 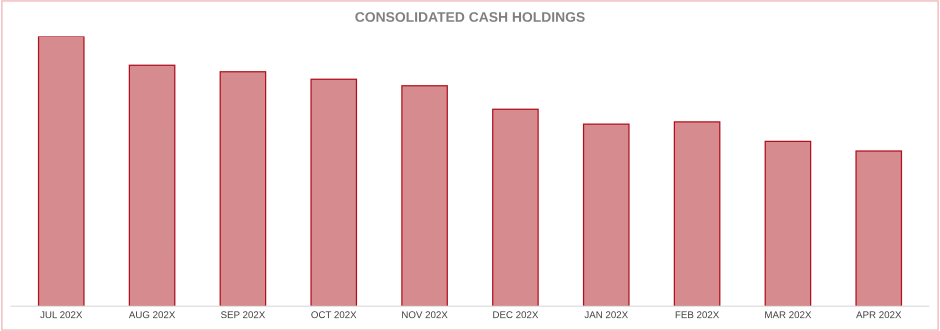 I want to click on chart-title: CONSOLIDATED CASH HOLDINGS, so click(x=470, y=17).